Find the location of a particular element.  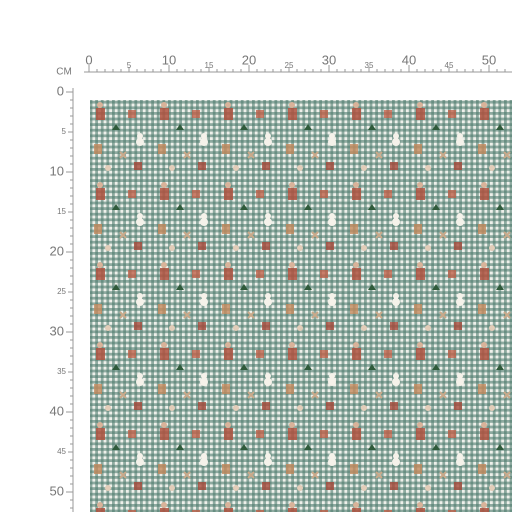

top-ruler-label: 15 is located at coordinates (209, 65).